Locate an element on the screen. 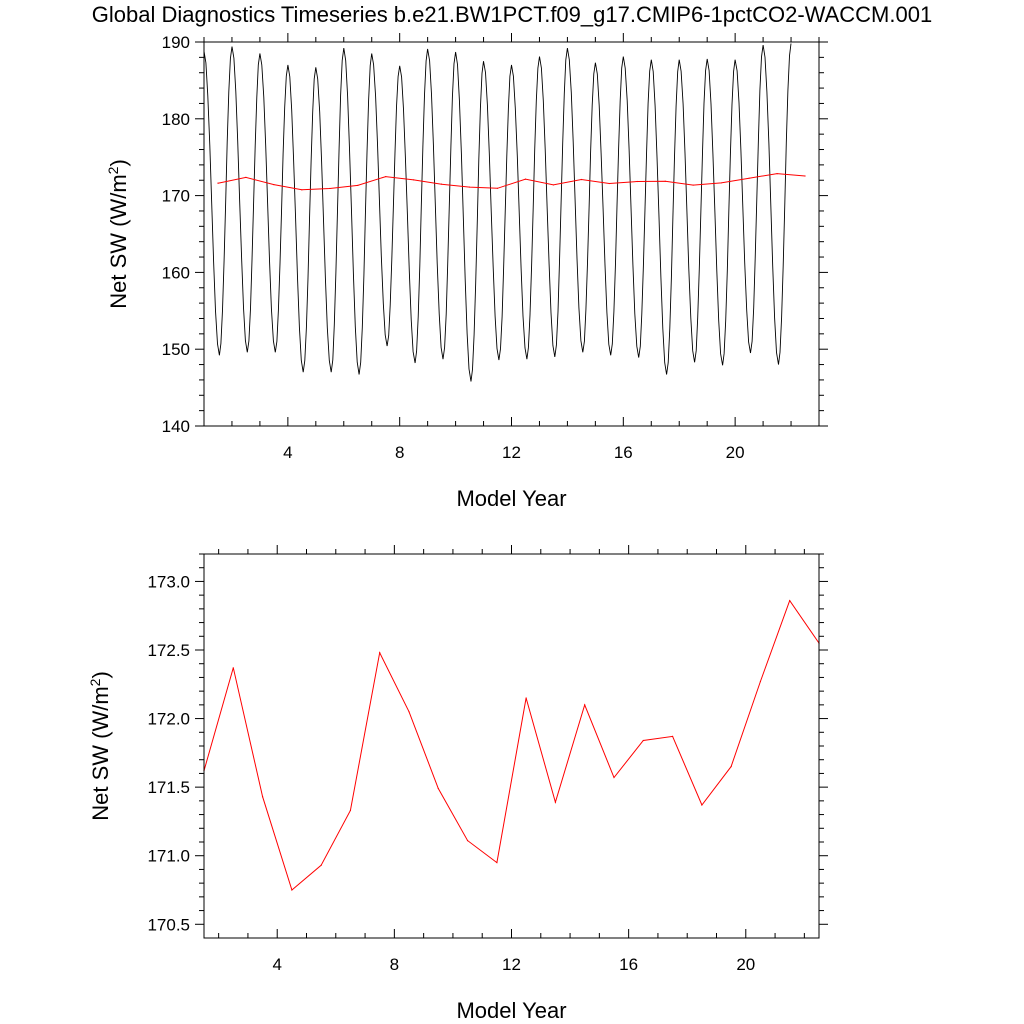 This screenshot has height=1024, width=1024. panel-2-y-tick-label: 172.5 is located at coordinates (168, 650).